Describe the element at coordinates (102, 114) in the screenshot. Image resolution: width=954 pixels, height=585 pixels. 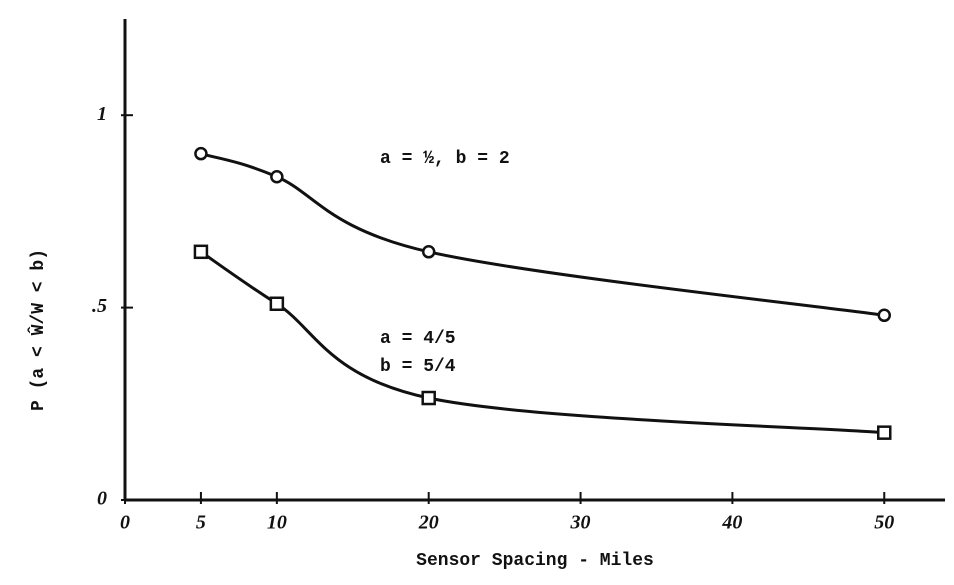
I see `y-tick-label: 1` at that location.